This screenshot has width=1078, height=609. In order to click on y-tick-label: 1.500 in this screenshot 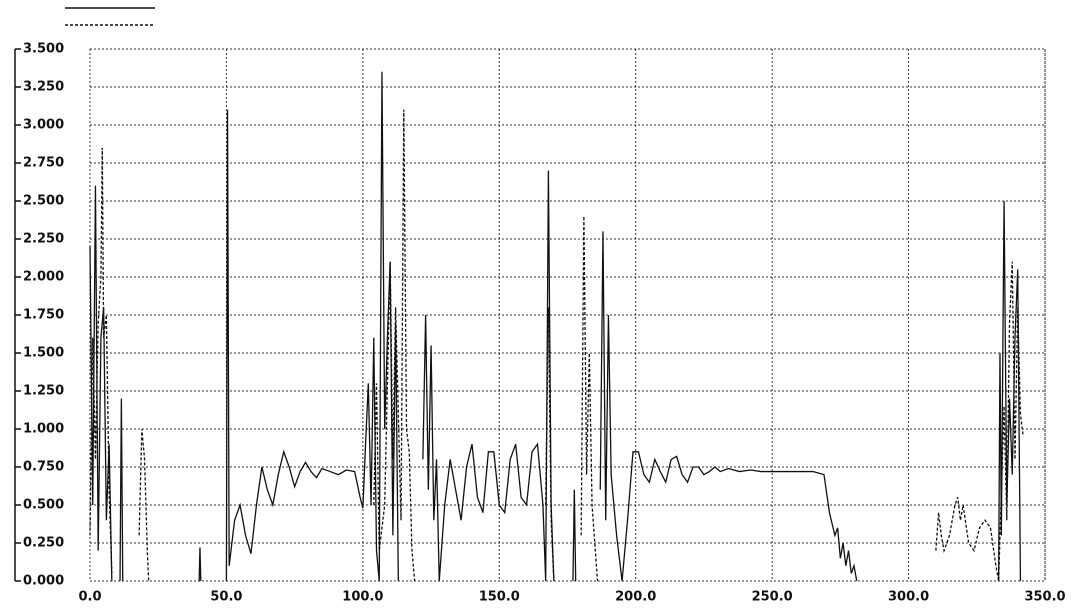, I will do `click(43, 353)`.